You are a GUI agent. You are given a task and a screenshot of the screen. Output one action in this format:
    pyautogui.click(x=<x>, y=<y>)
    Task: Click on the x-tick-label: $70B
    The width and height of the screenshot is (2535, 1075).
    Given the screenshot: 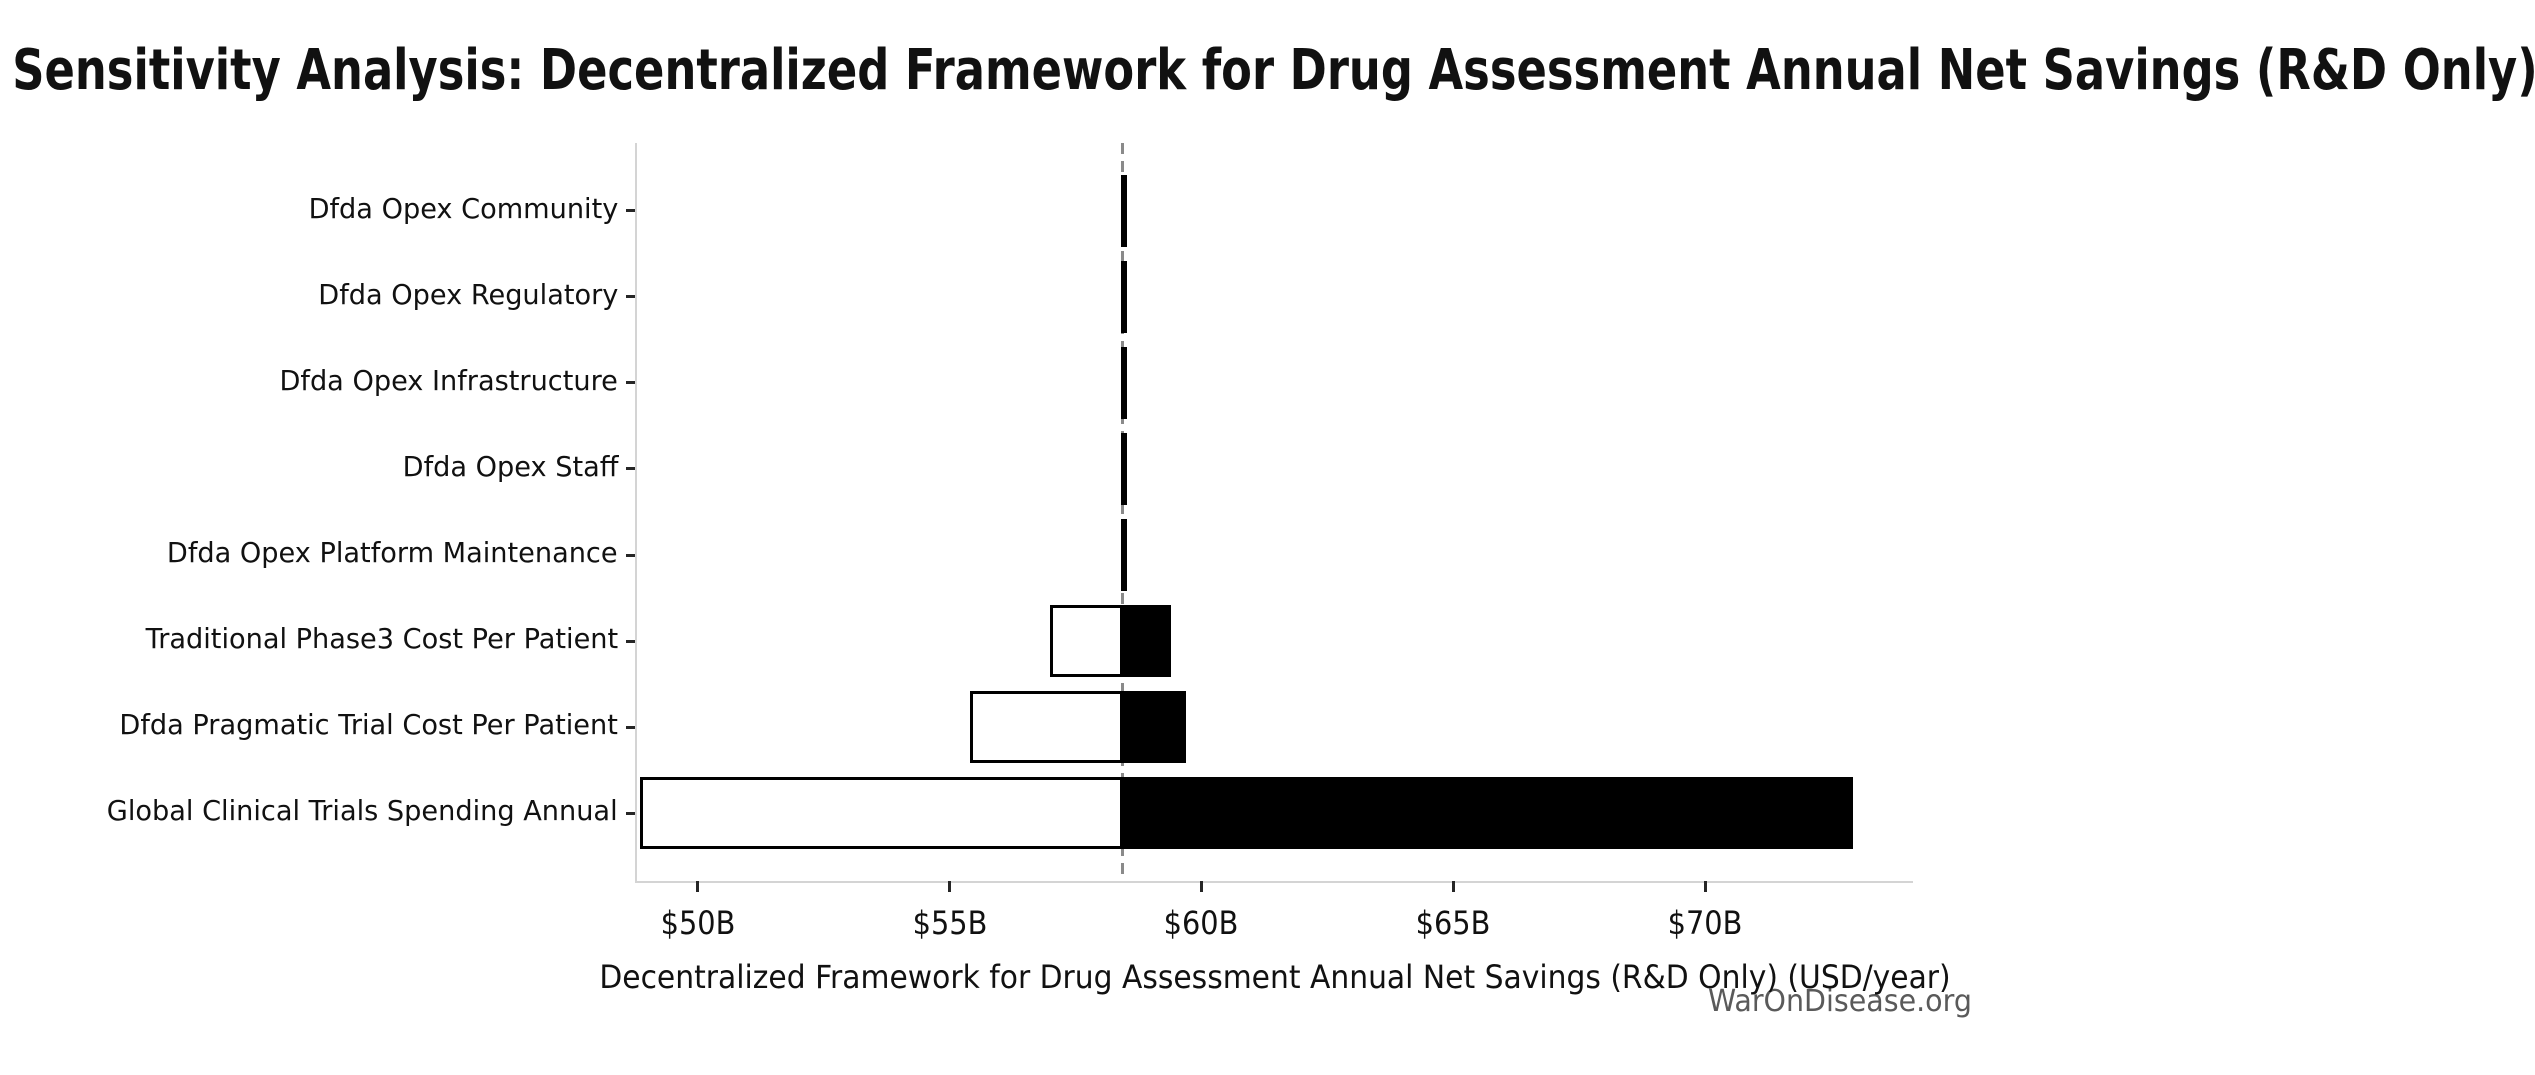 What is the action you would take?
    pyautogui.click(x=1705, y=923)
    